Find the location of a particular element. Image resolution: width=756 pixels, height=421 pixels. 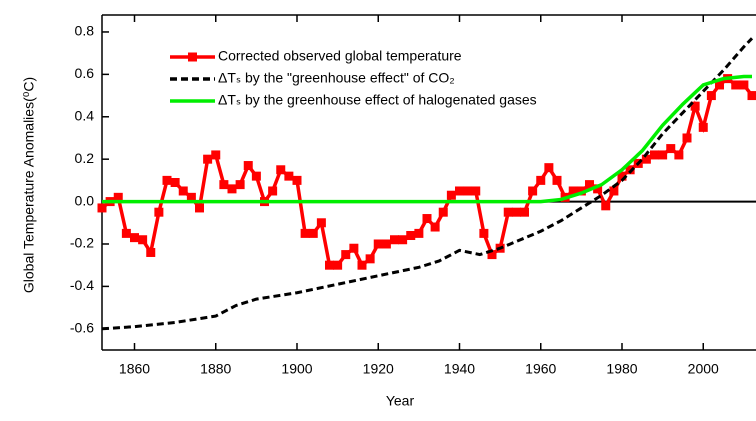

y-tick-label: 0.0 is located at coordinates (85, 200).